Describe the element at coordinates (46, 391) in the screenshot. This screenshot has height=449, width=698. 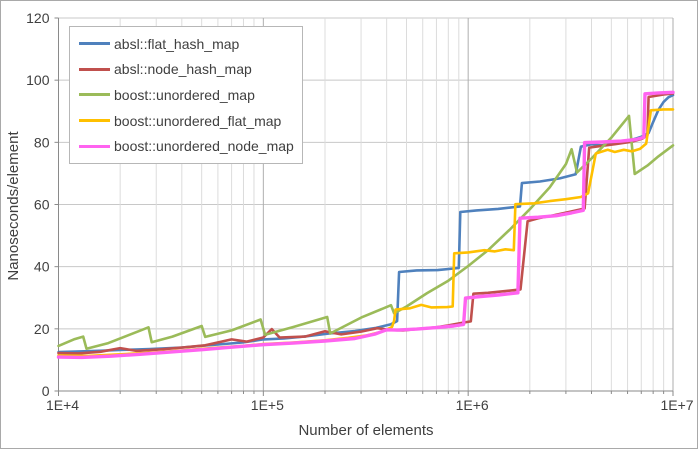
I see `y-tick-label: 0` at that location.